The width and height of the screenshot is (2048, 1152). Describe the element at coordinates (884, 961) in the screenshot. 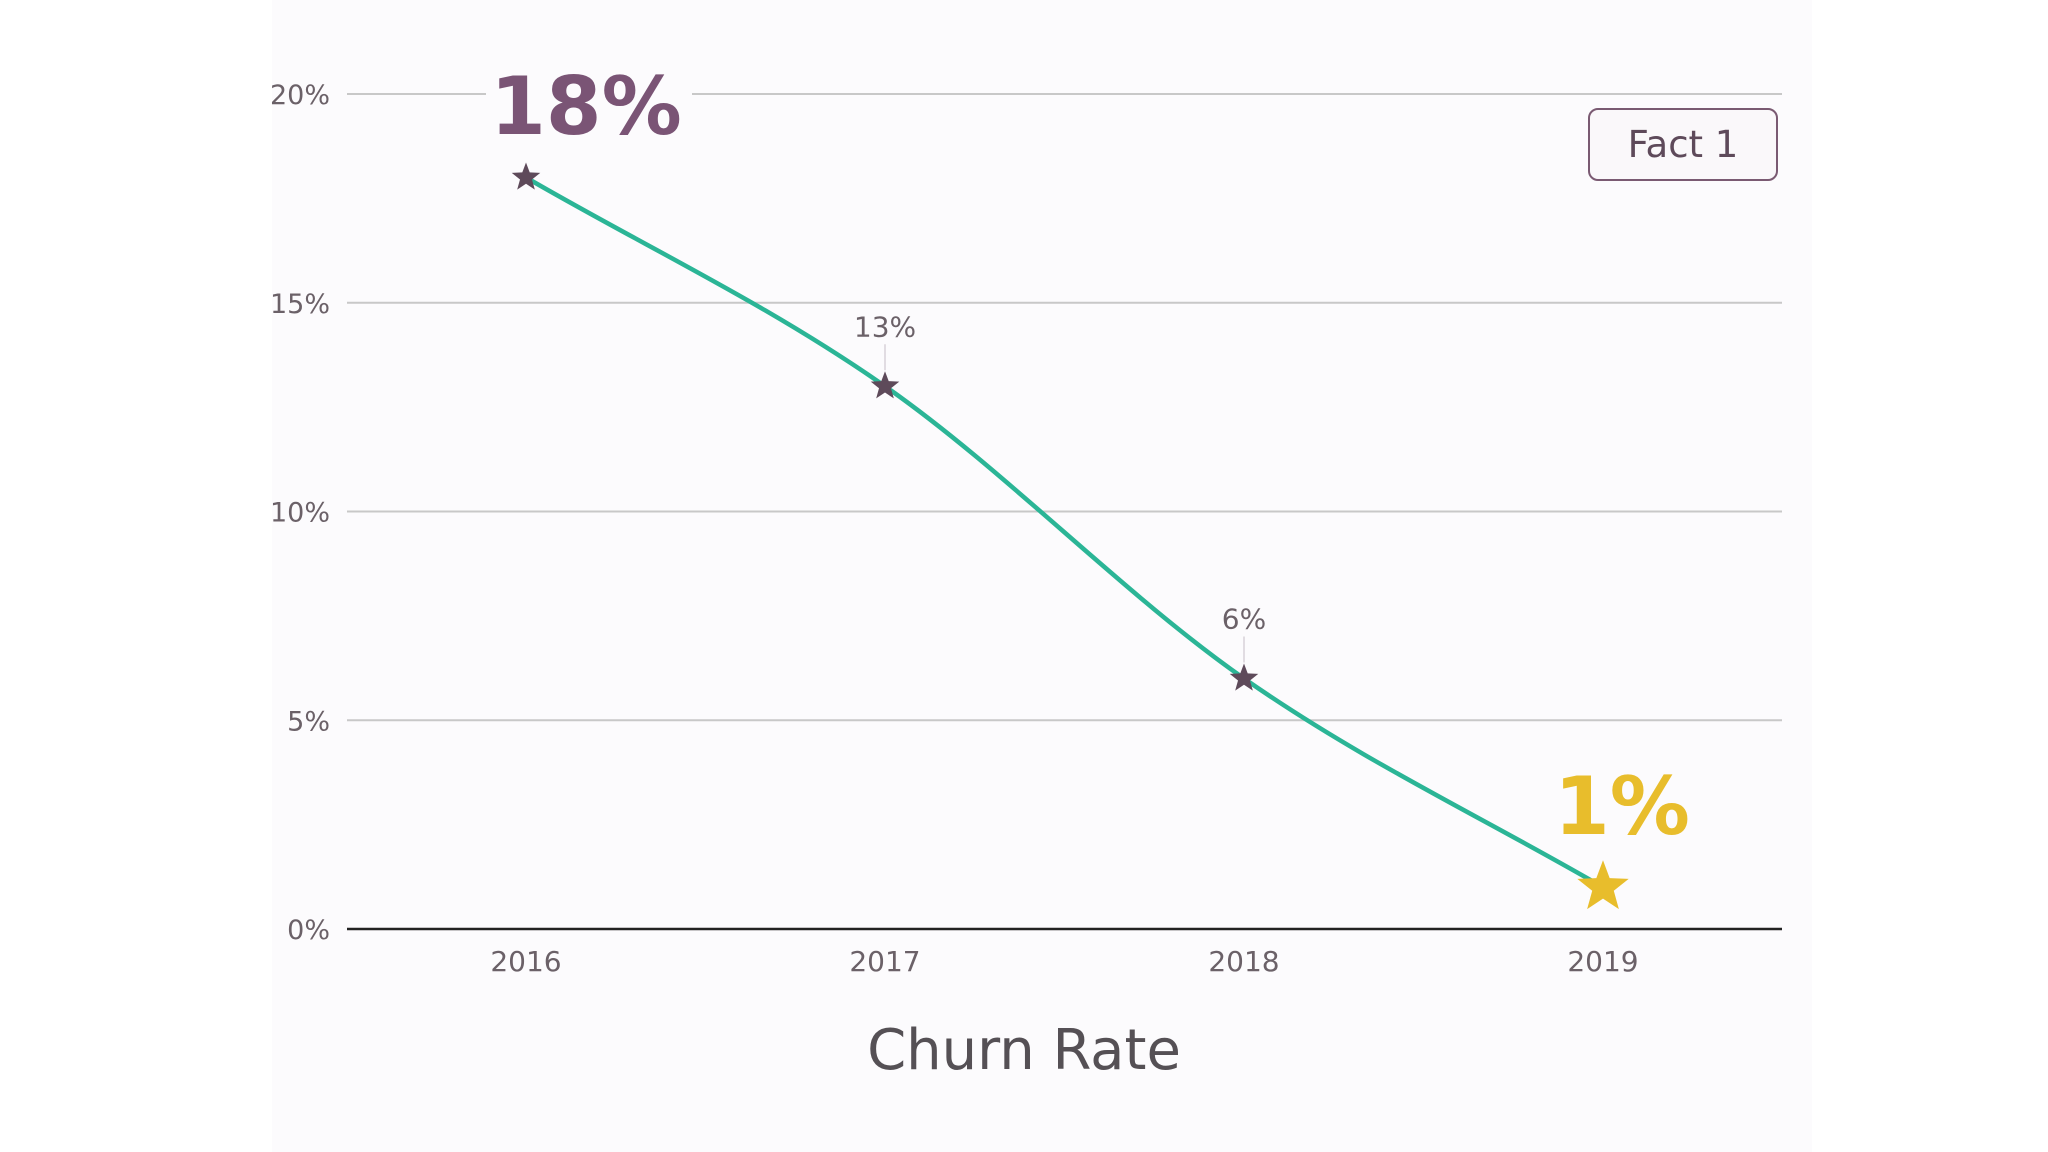

I see `x-tick-label: 2017` at that location.